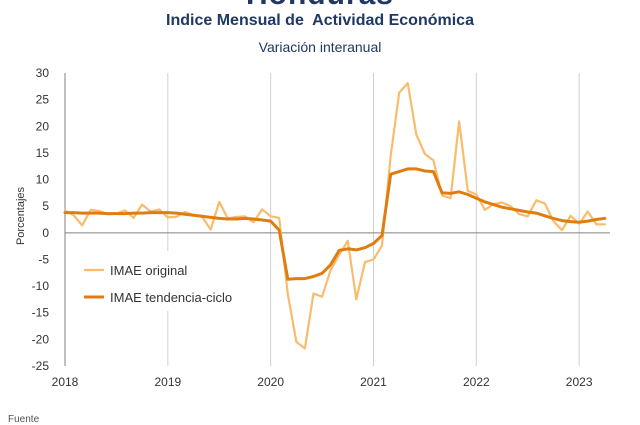  Describe the element at coordinates (167, 382) in the screenshot. I see `x-tick-label: 2019` at that location.